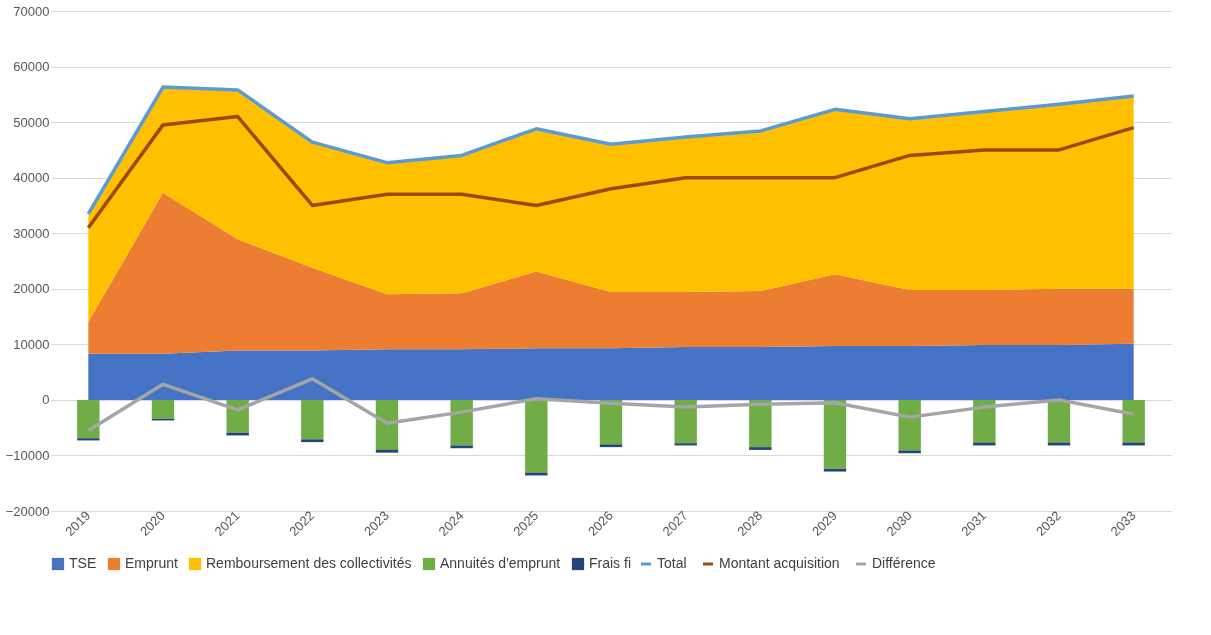  Describe the element at coordinates (31, 11) in the screenshot. I see `y-tick-label: 70000` at that location.